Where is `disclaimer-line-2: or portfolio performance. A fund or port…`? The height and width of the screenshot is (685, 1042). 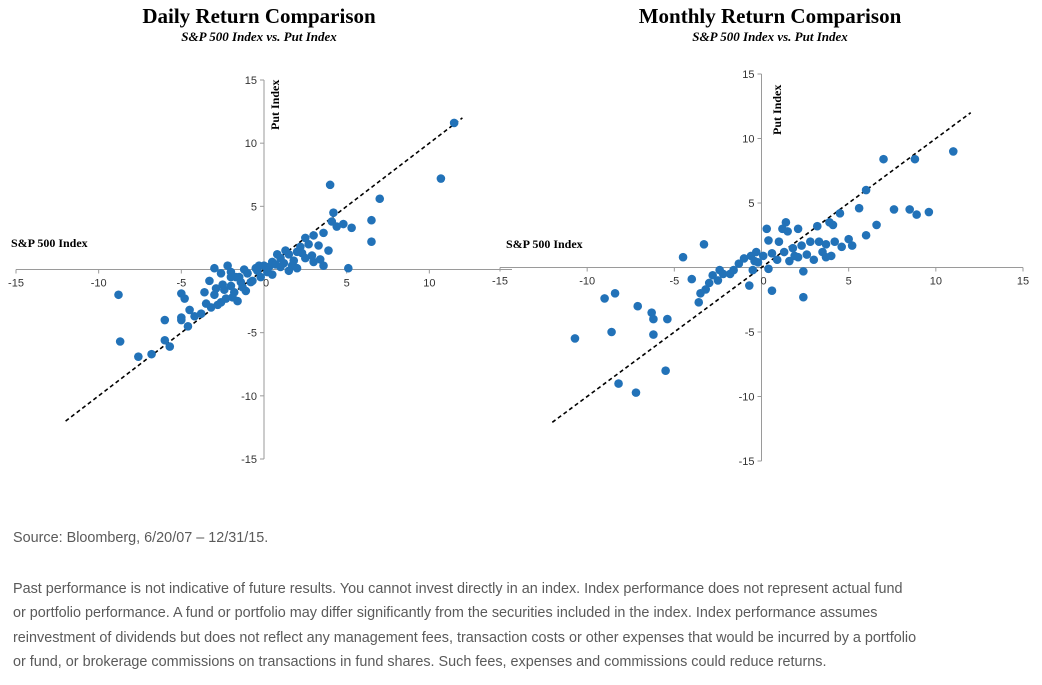 disclaimer-line-2: or portfolio performance. A fund or port… is located at coordinates (445, 613).